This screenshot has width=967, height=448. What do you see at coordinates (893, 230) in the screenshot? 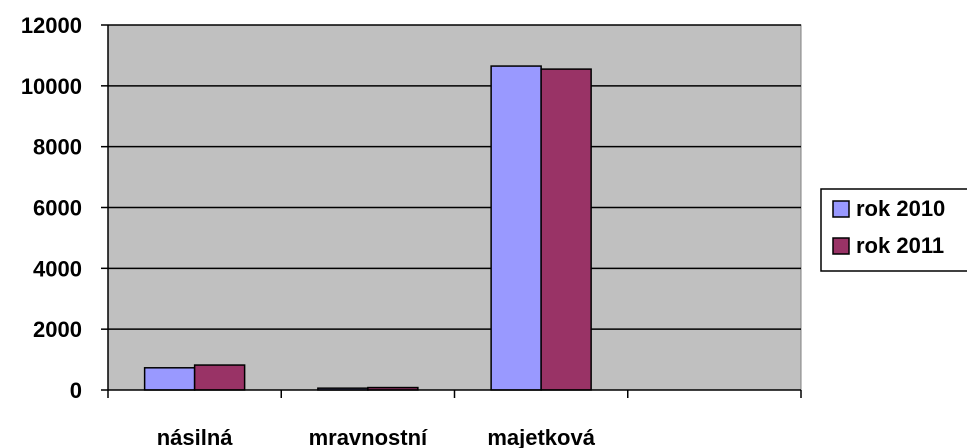
I see `legend: rok 2010 rok 2011` at bounding box center [893, 230].